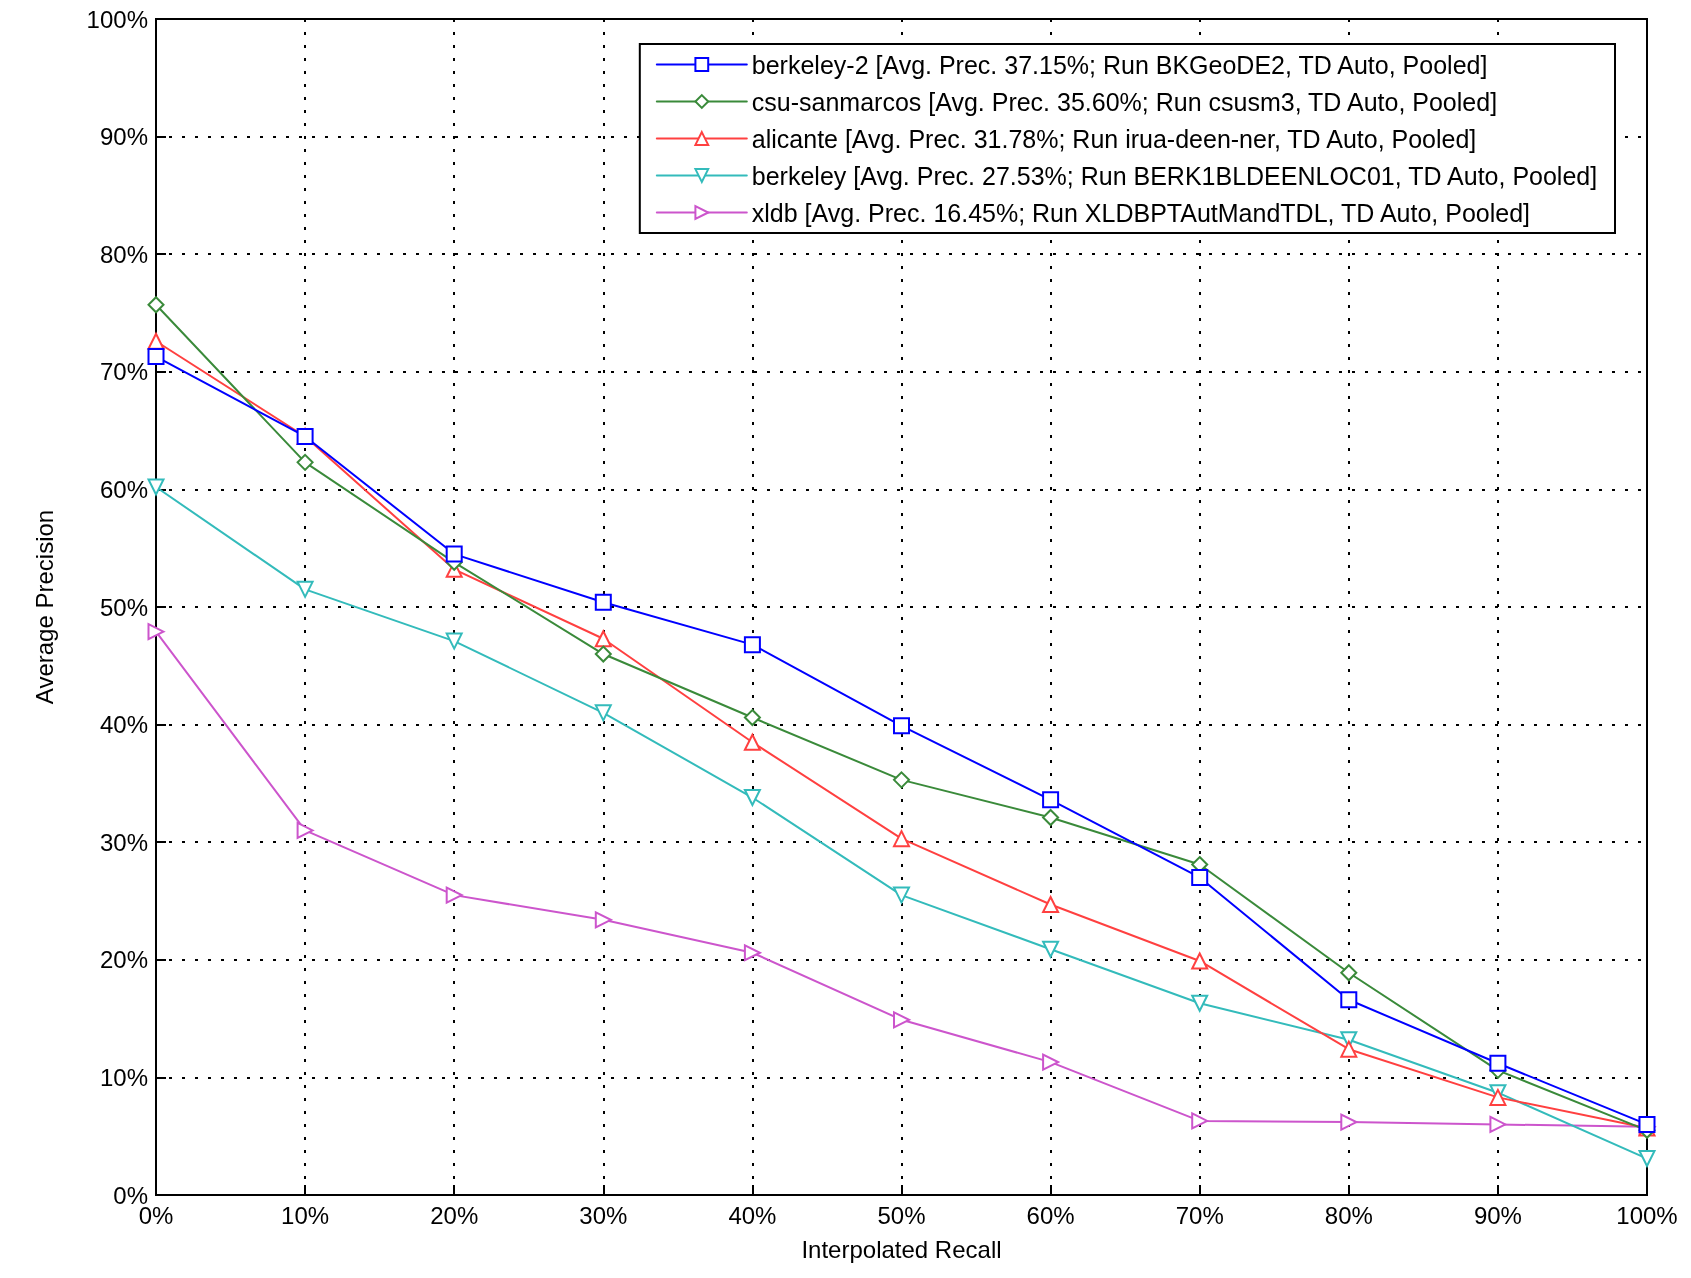 The width and height of the screenshot is (1691, 1278). What do you see at coordinates (1119, 64) in the screenshot?
I see `legend-label: berkeley-2 [Avg. Prec. 37.15%; Run BKGeoDE2, TD Auto, Pooled]` at bounding box center [1119, 64].